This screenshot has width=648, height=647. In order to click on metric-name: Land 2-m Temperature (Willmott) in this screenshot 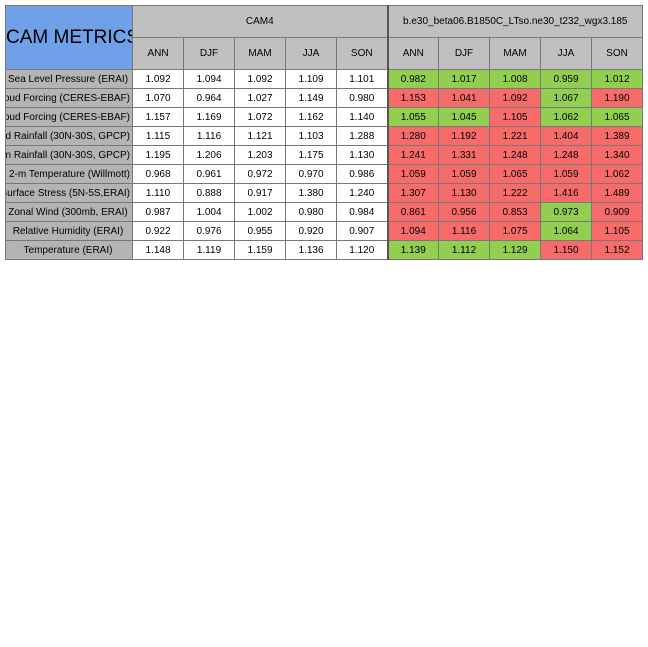, I will do `click(69, 174)`.